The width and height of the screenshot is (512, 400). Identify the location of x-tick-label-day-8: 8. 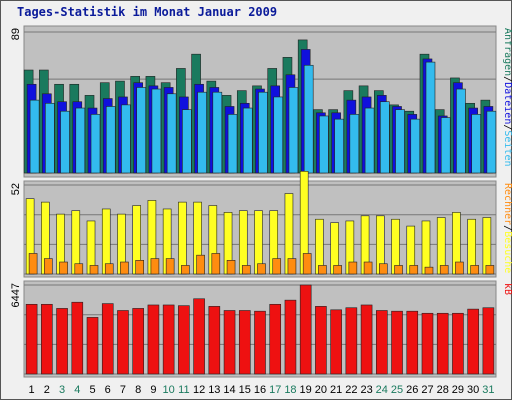
(138, 390).